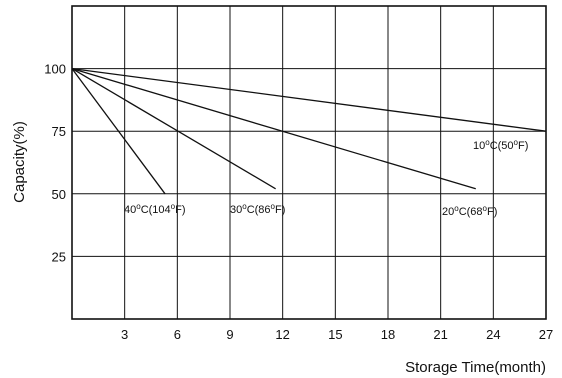 The height and width of the screenshot is (378, 562). I want to click on y-axis-label: Capacity(%), so click(19, 162).